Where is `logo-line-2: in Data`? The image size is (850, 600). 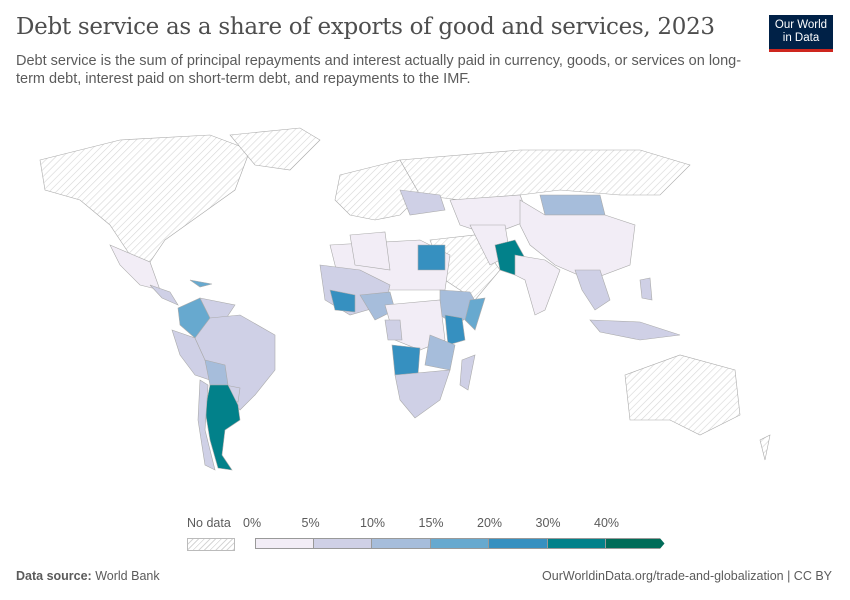 logo-line-2: in Data is located at coordinates (801, 38).